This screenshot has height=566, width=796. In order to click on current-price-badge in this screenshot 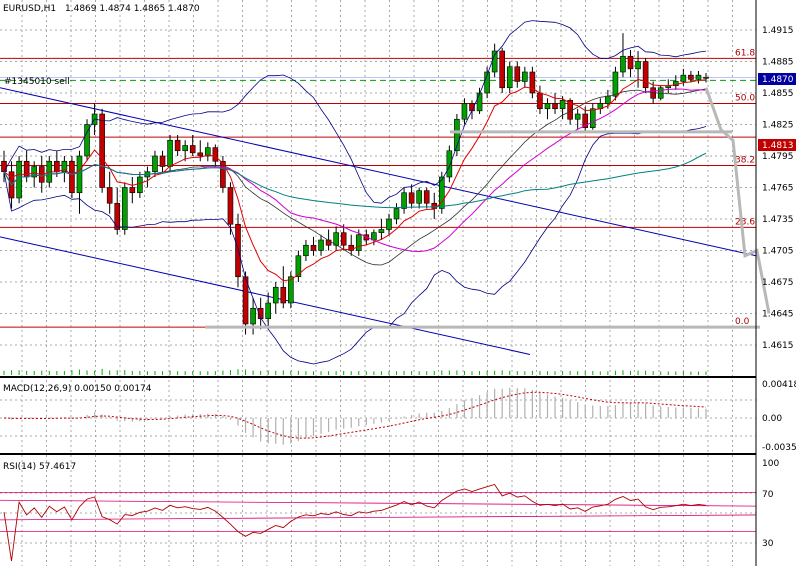, I will do `click(777, 79)`.